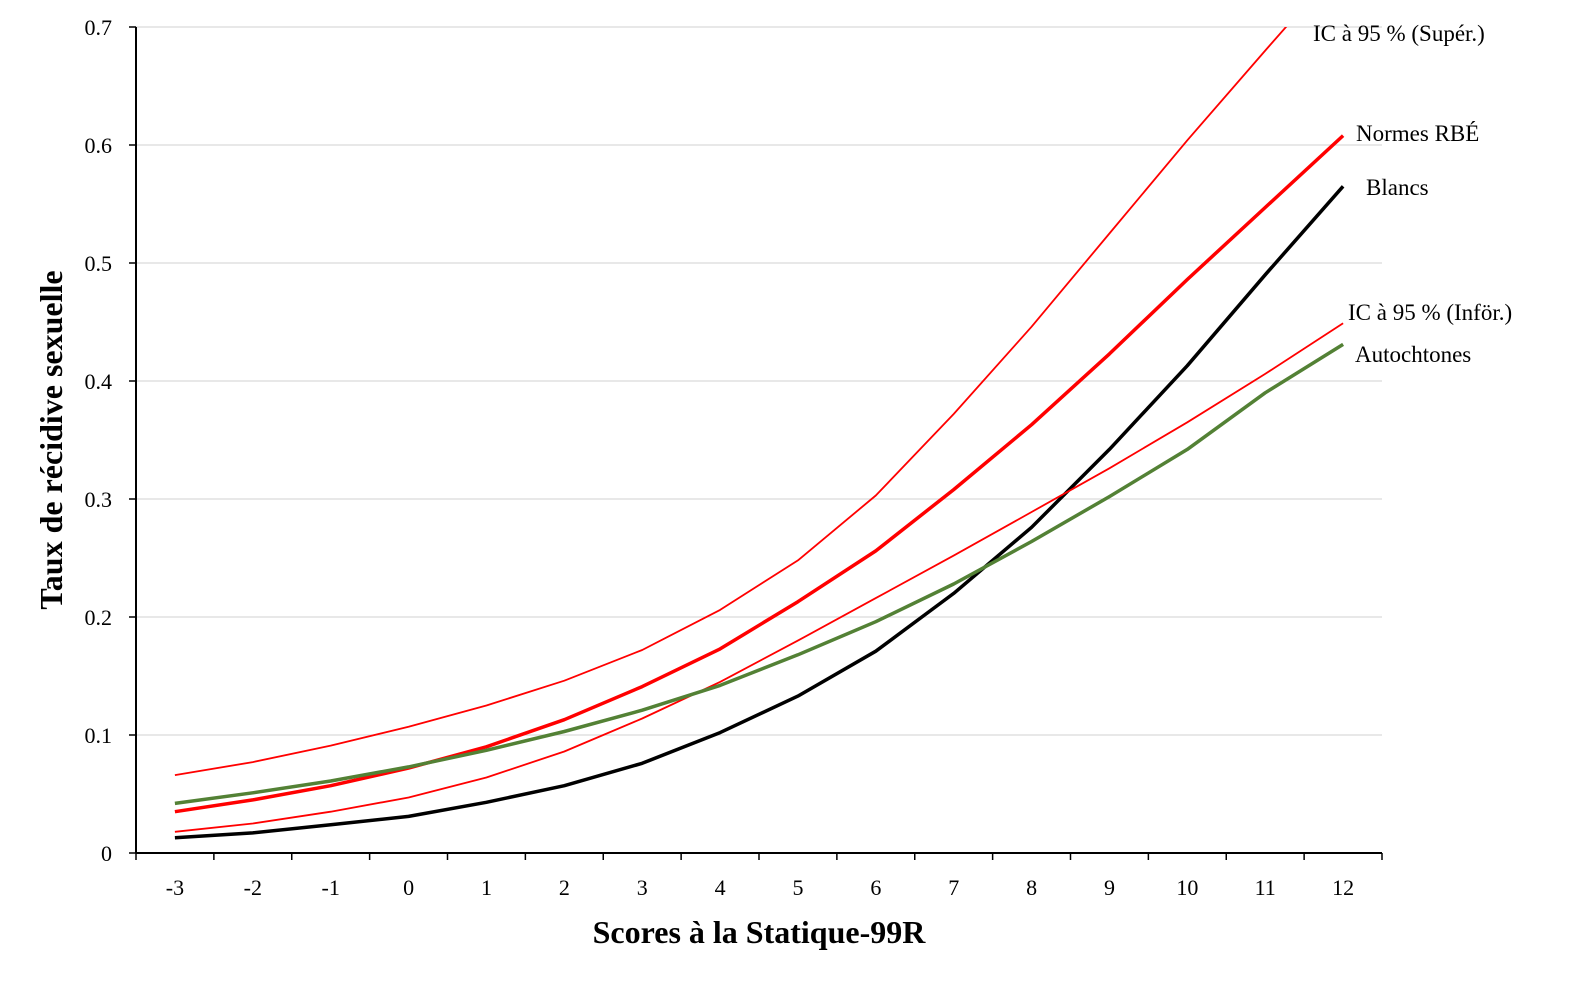 This screenshot has width=1594, height=993. What do you see at coordinates (1187, 887) in the screenshot?
I see `x-tick-label: 10` at bounding box center [1187, 887].